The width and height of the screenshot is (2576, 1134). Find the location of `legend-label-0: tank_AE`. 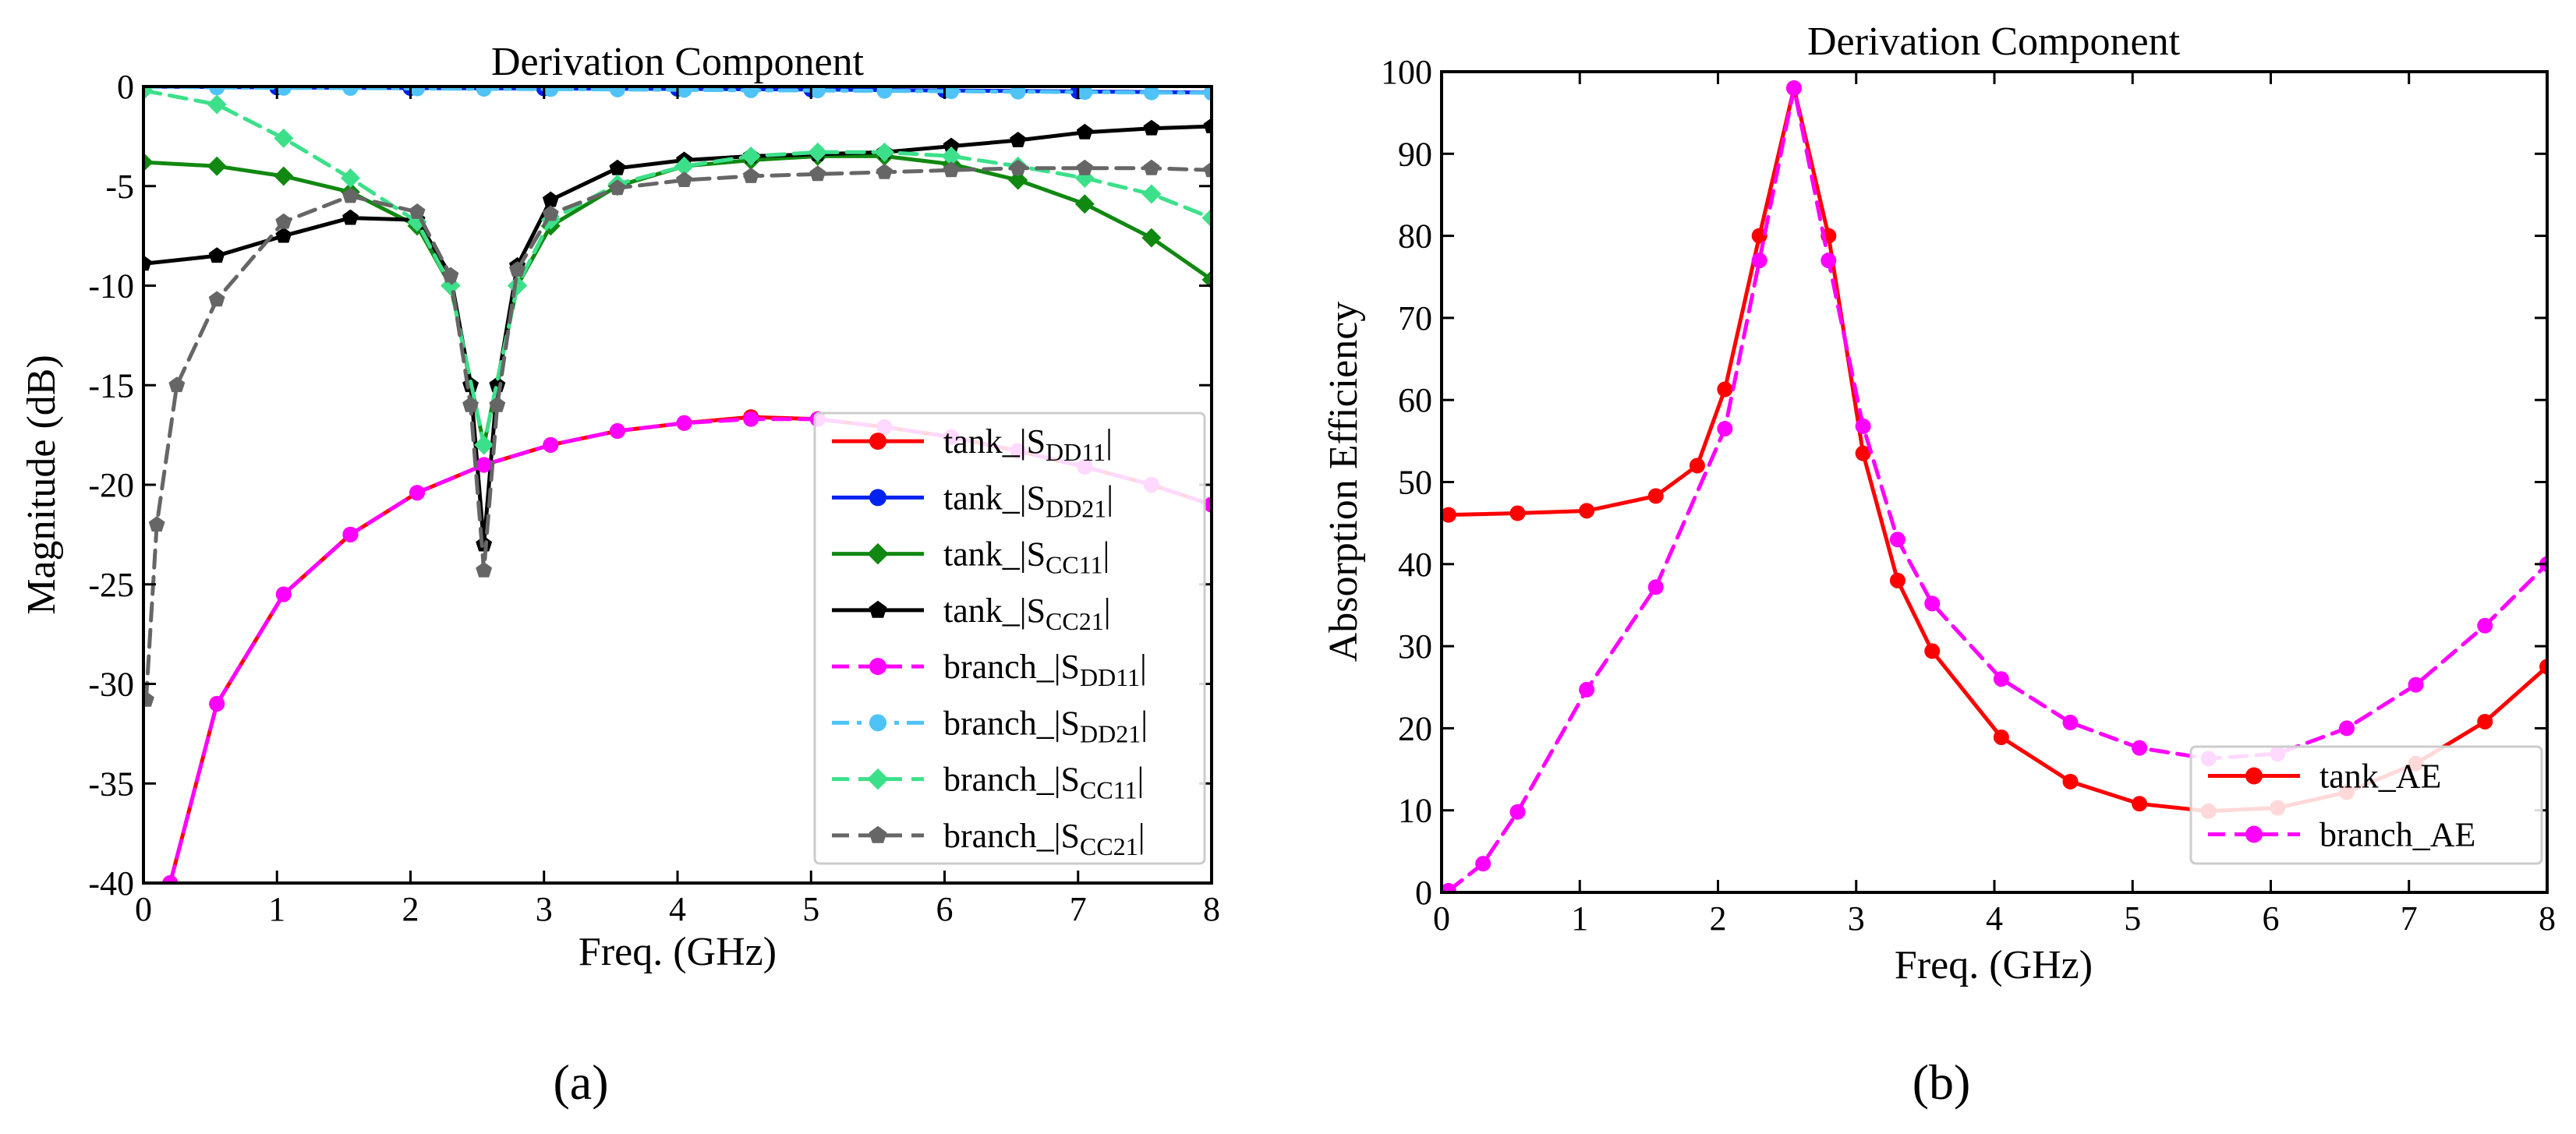

legend-label-0: tank_AE is located at coordinates (2380, 777).